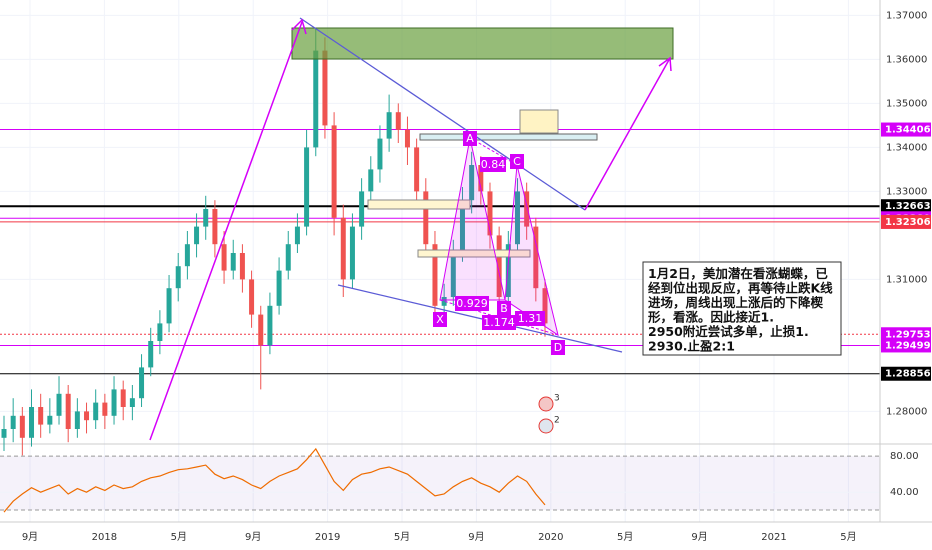  What do you see at coordinates (691, 346) in the screenshot?
I see `annotation-line: 2930.止盈2:1` at bounding box center [691, 346].